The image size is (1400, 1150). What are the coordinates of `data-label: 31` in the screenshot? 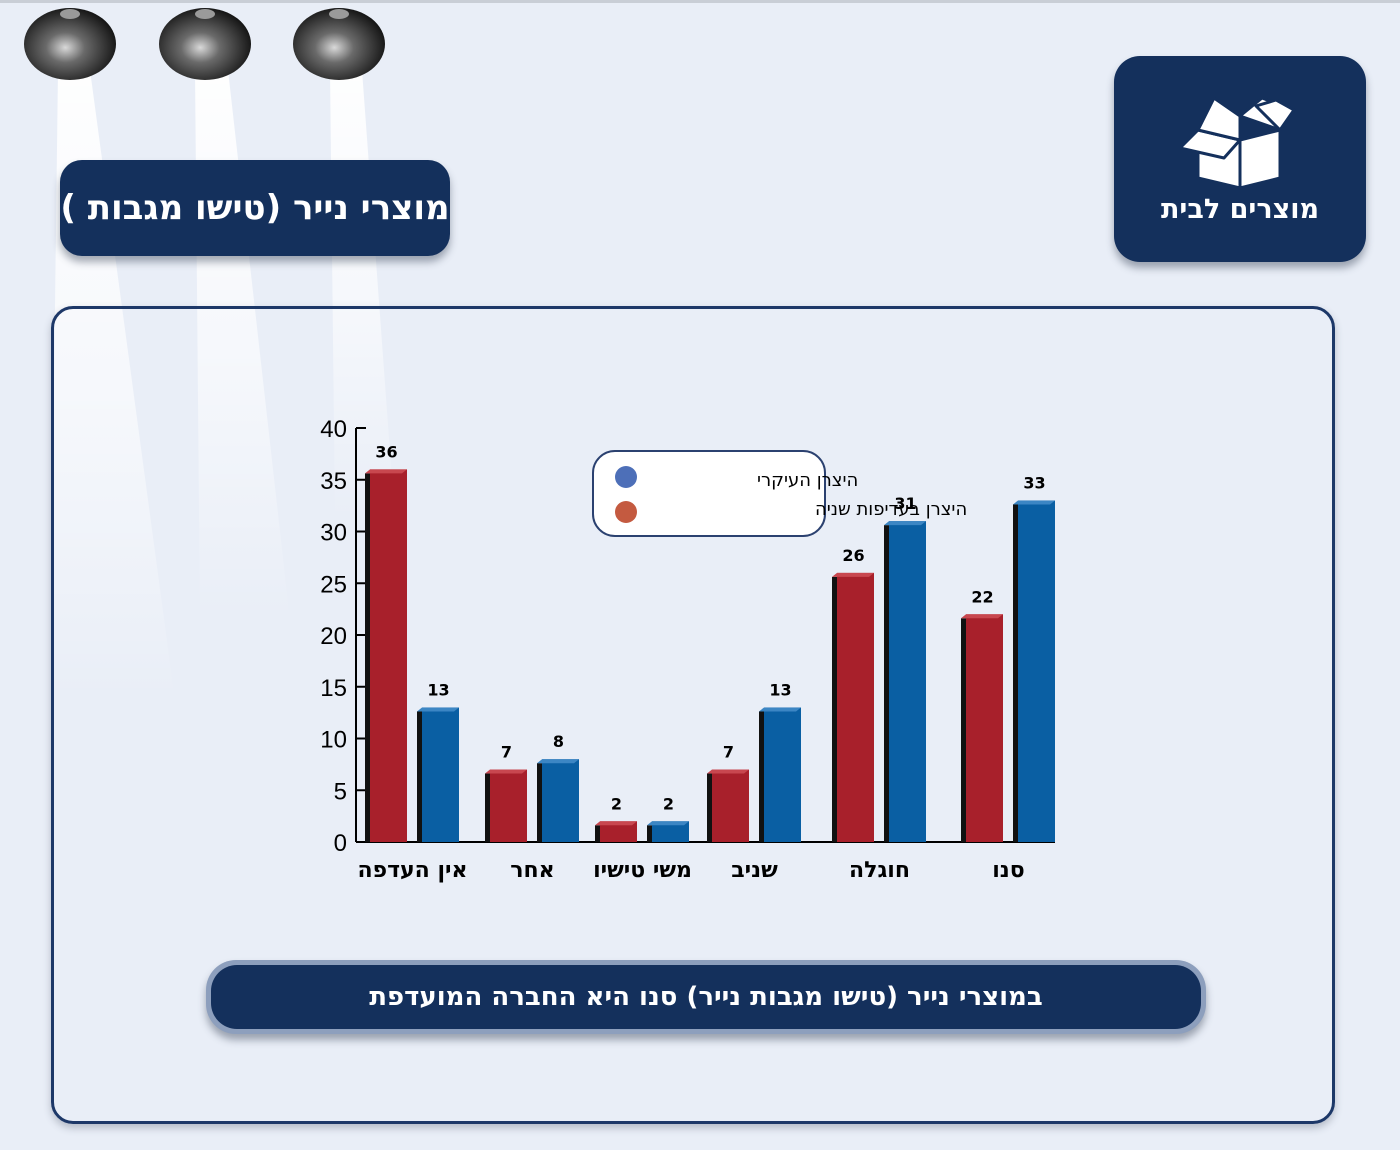 It's located at (905, 503).